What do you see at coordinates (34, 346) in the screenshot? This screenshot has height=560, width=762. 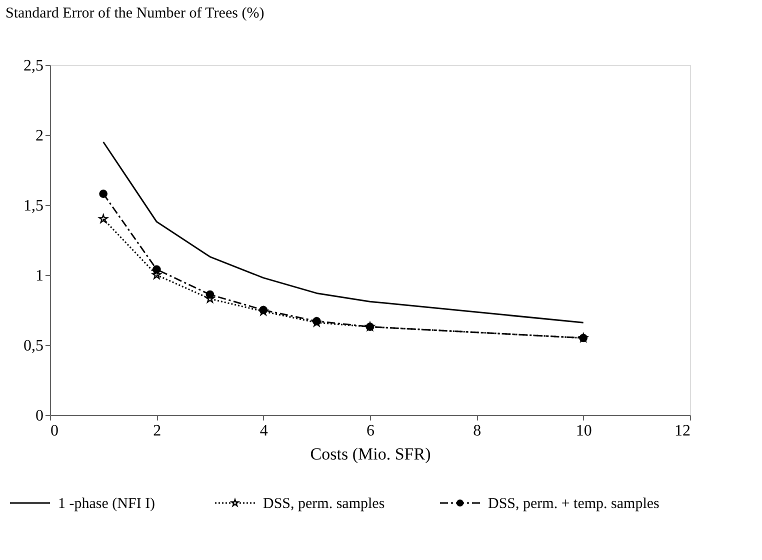 I see `y-tick-label: 0,5` at bounding box center [34, 346].